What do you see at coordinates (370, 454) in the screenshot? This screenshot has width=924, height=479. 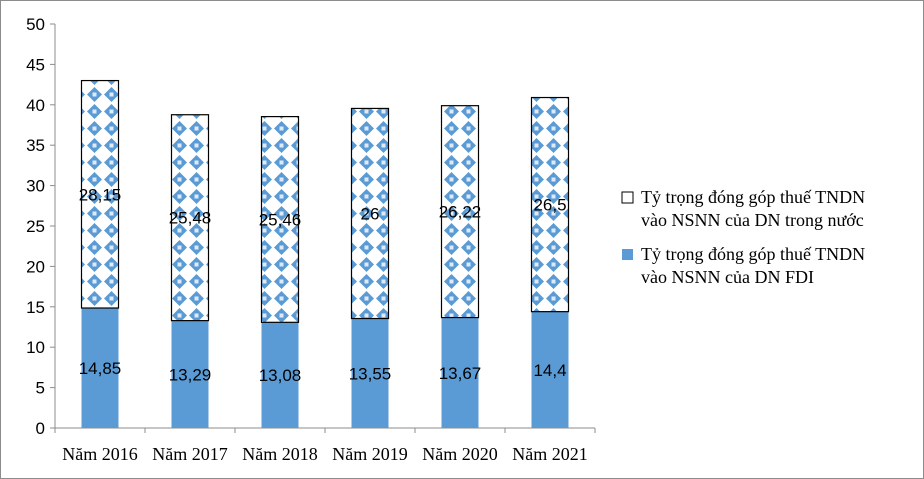 I see `x-category-label: Năm 2019` at bounding box center [370, 454].